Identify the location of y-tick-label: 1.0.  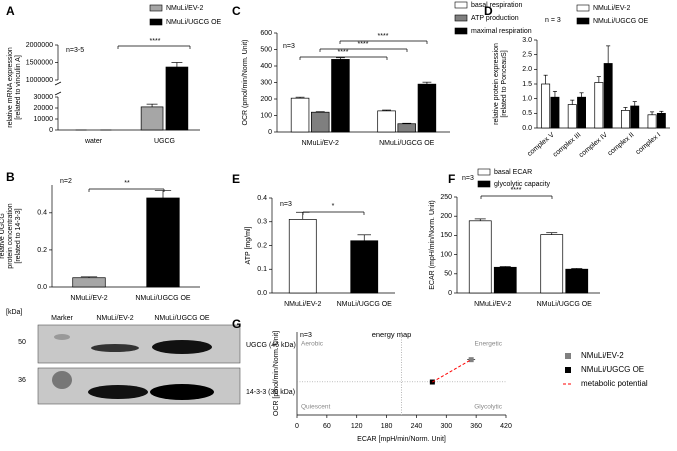
(527, 99).